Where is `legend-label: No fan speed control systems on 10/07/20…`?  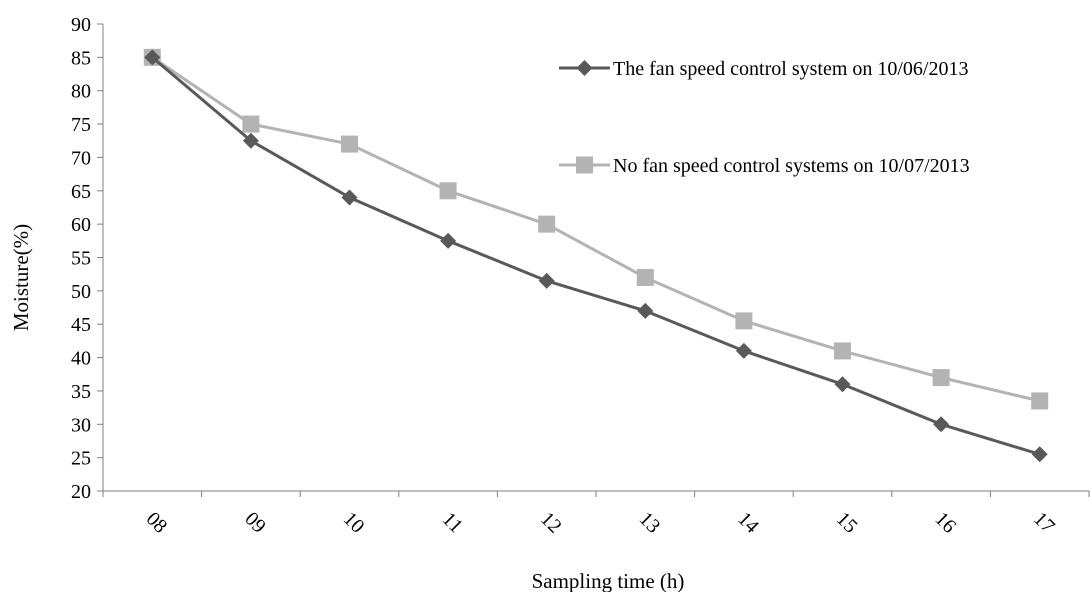
legend-label: No fan speed control systems on 10/07/20… is located at coordinates (791, 166).